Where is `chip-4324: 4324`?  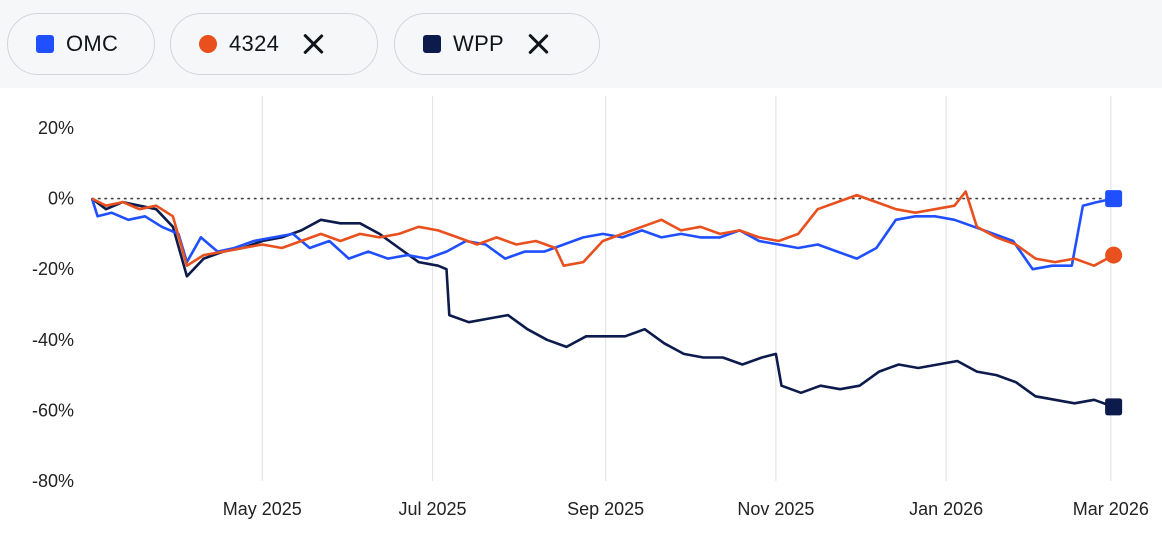 chip-4324: 4324 is located at coordinates (274, 44).